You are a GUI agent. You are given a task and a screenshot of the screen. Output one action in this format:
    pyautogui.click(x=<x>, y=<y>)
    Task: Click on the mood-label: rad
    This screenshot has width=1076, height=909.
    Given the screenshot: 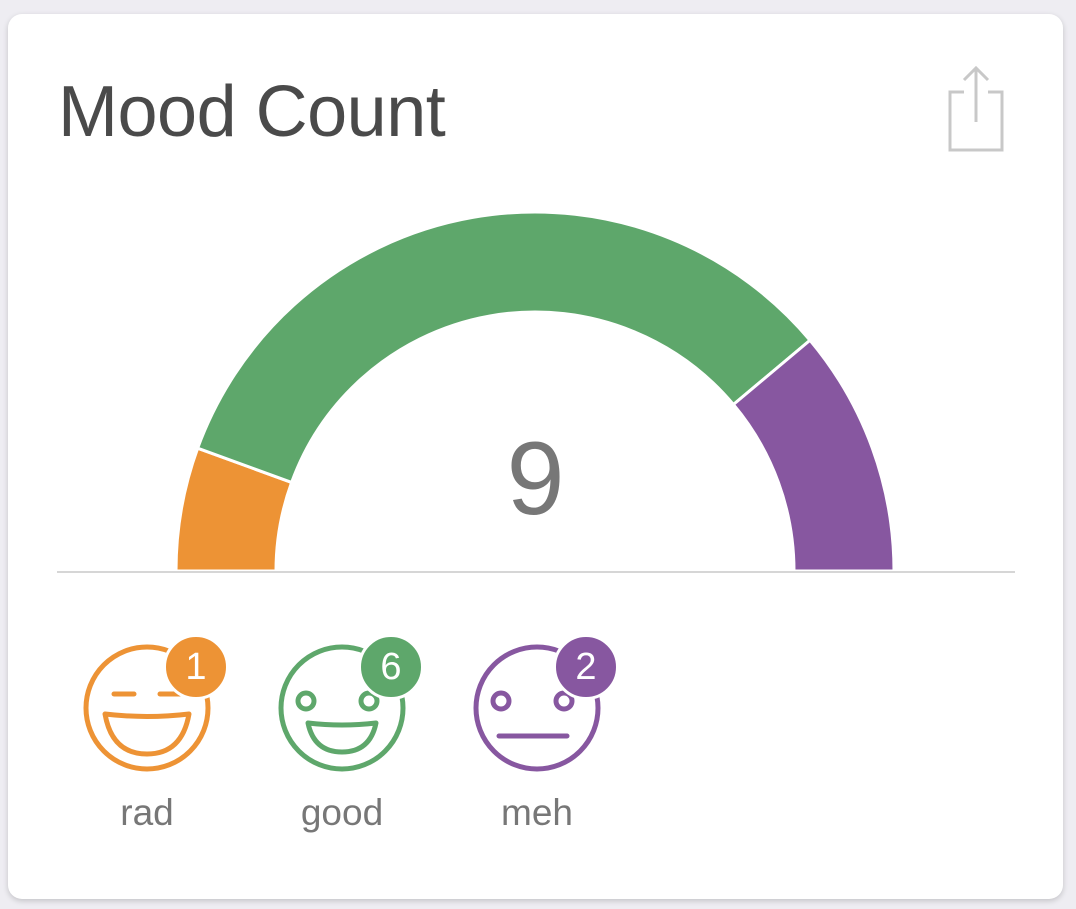 What is the action you would take?
    pyautogui.click(x=147, y=812)
    